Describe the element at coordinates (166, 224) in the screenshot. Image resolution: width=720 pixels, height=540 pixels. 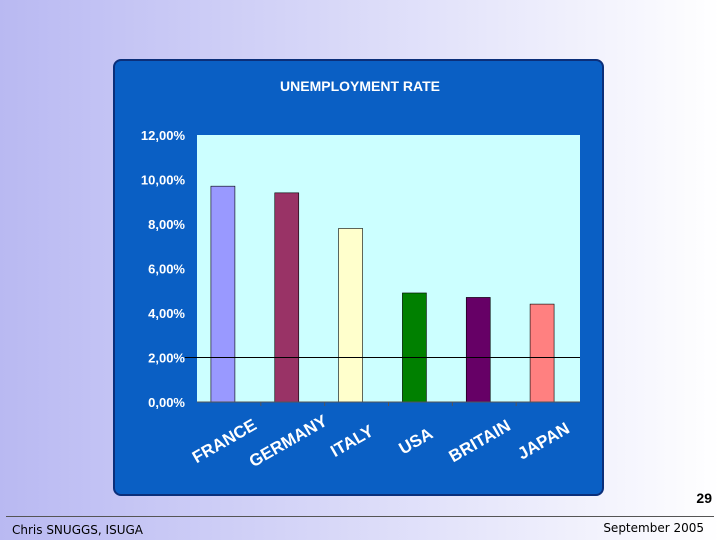
I see `y-tick-label: 8,00%` at that location.